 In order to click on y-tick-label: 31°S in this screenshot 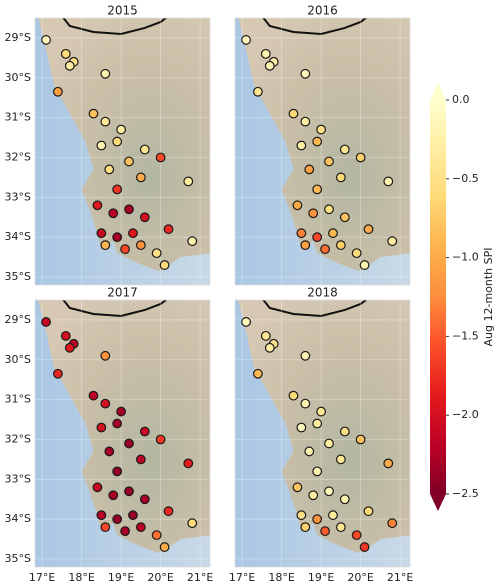, I will do `click(18, 117)`.